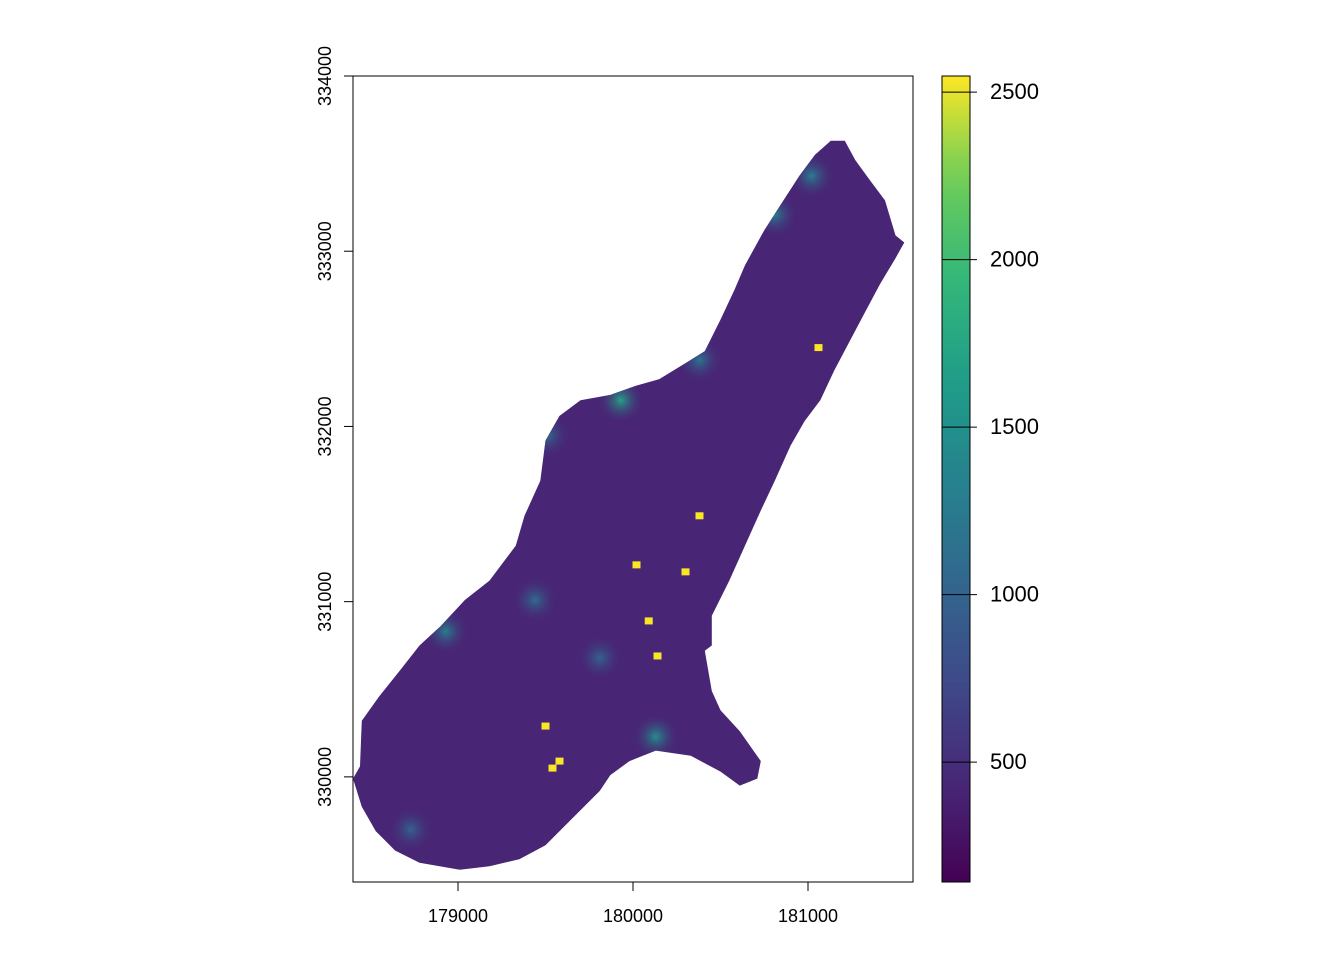  Describe the element at coordinates (325, 602) in the screenshot. I see `y-tick-label: 331000` at that location.